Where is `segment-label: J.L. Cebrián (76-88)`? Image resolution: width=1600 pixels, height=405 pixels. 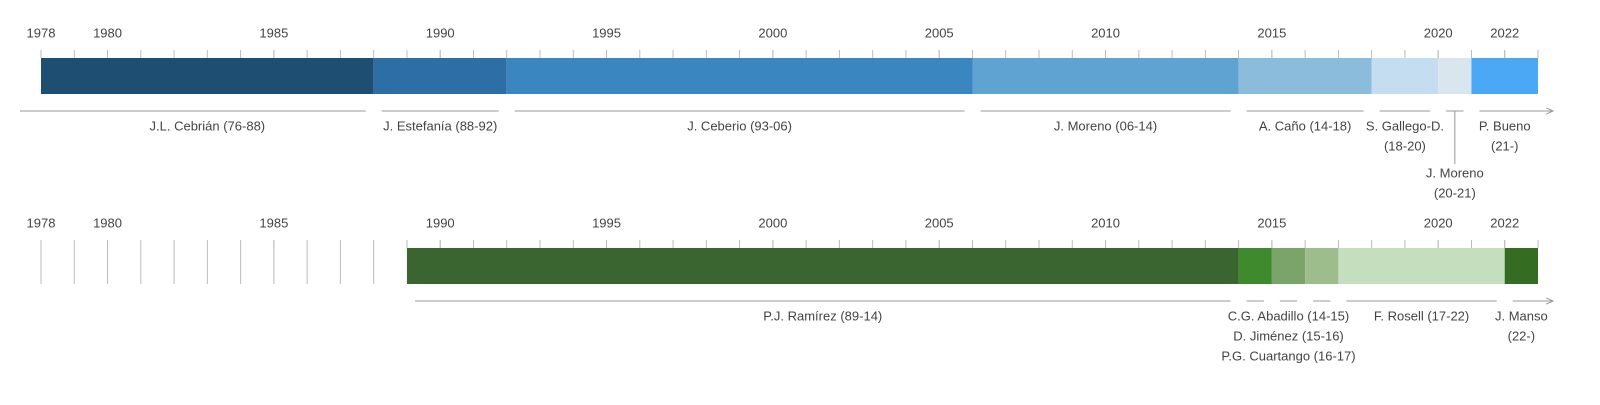 segment-label: J.L. Cebrián (76-88) is located at coordinates (208, 125).